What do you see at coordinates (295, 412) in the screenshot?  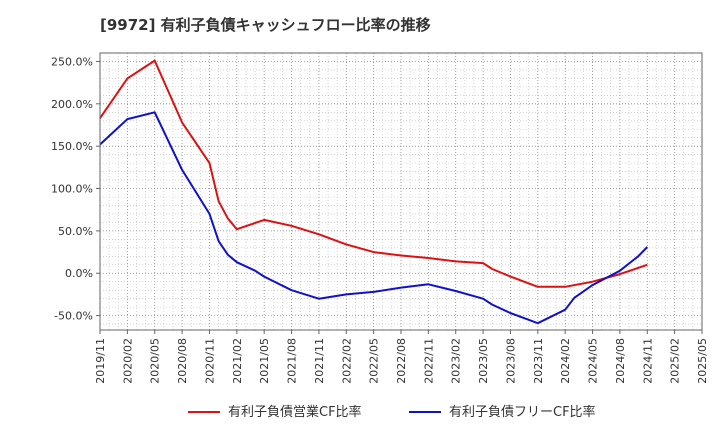 I see `legend-label-1: 有利子負債営業CF比率` at bounding box center [295, 412].